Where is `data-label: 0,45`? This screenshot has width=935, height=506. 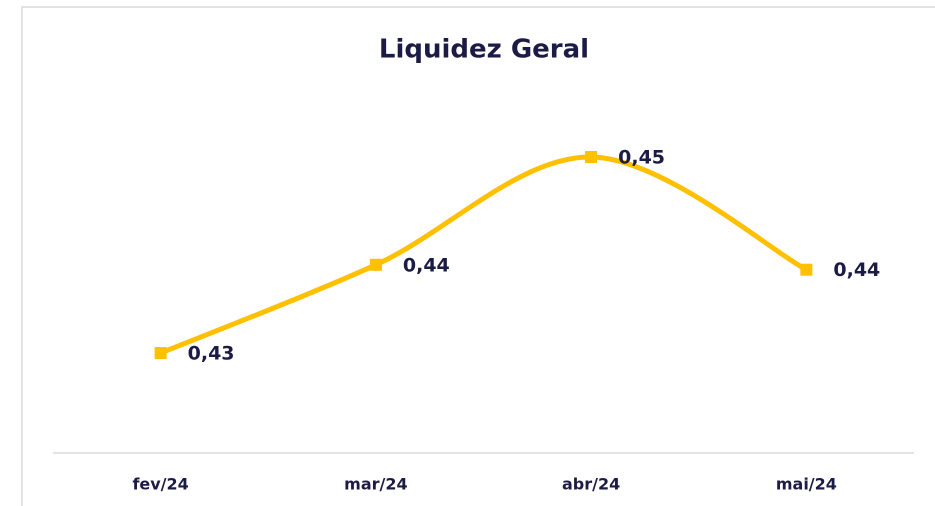 data-label: 0,45 is located at coordinates (641, 158).